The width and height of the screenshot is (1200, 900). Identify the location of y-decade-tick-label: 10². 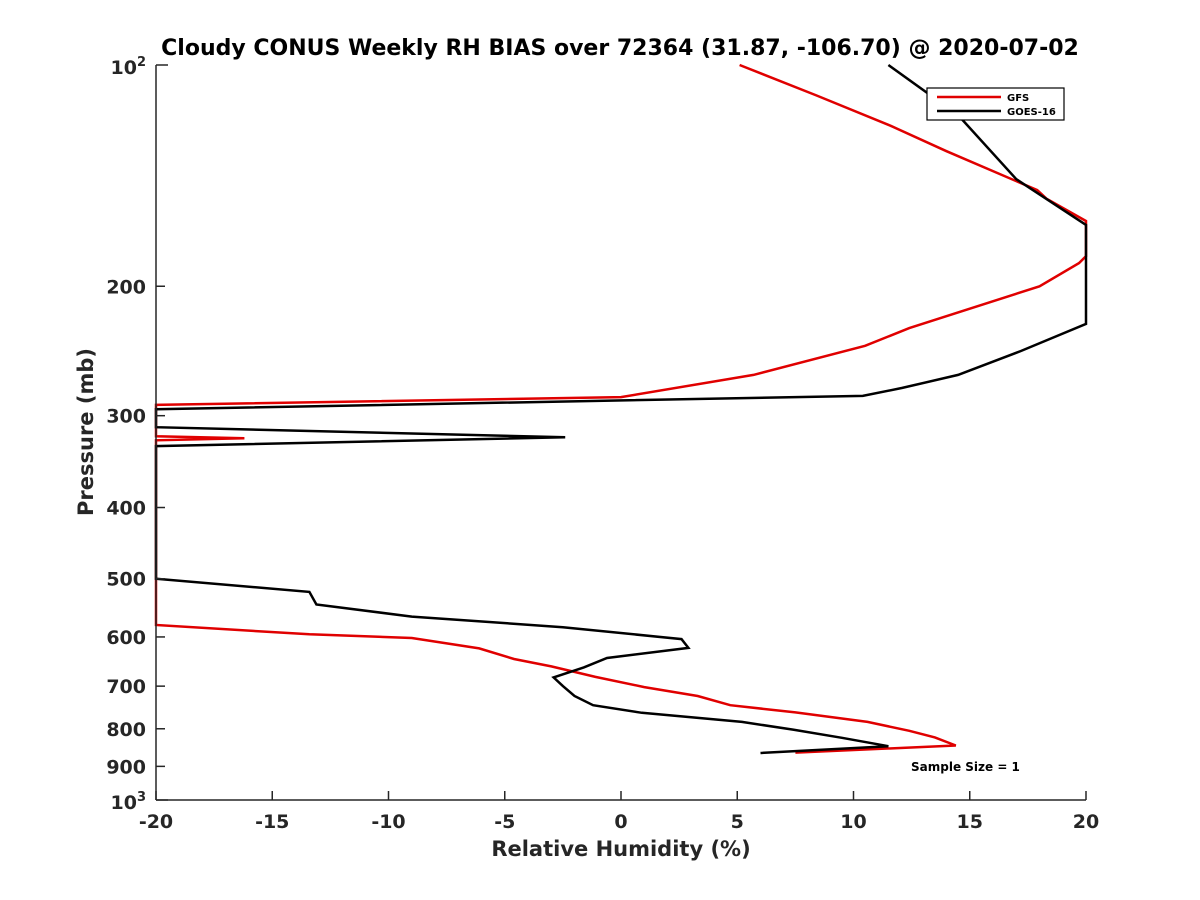
(129, 67).